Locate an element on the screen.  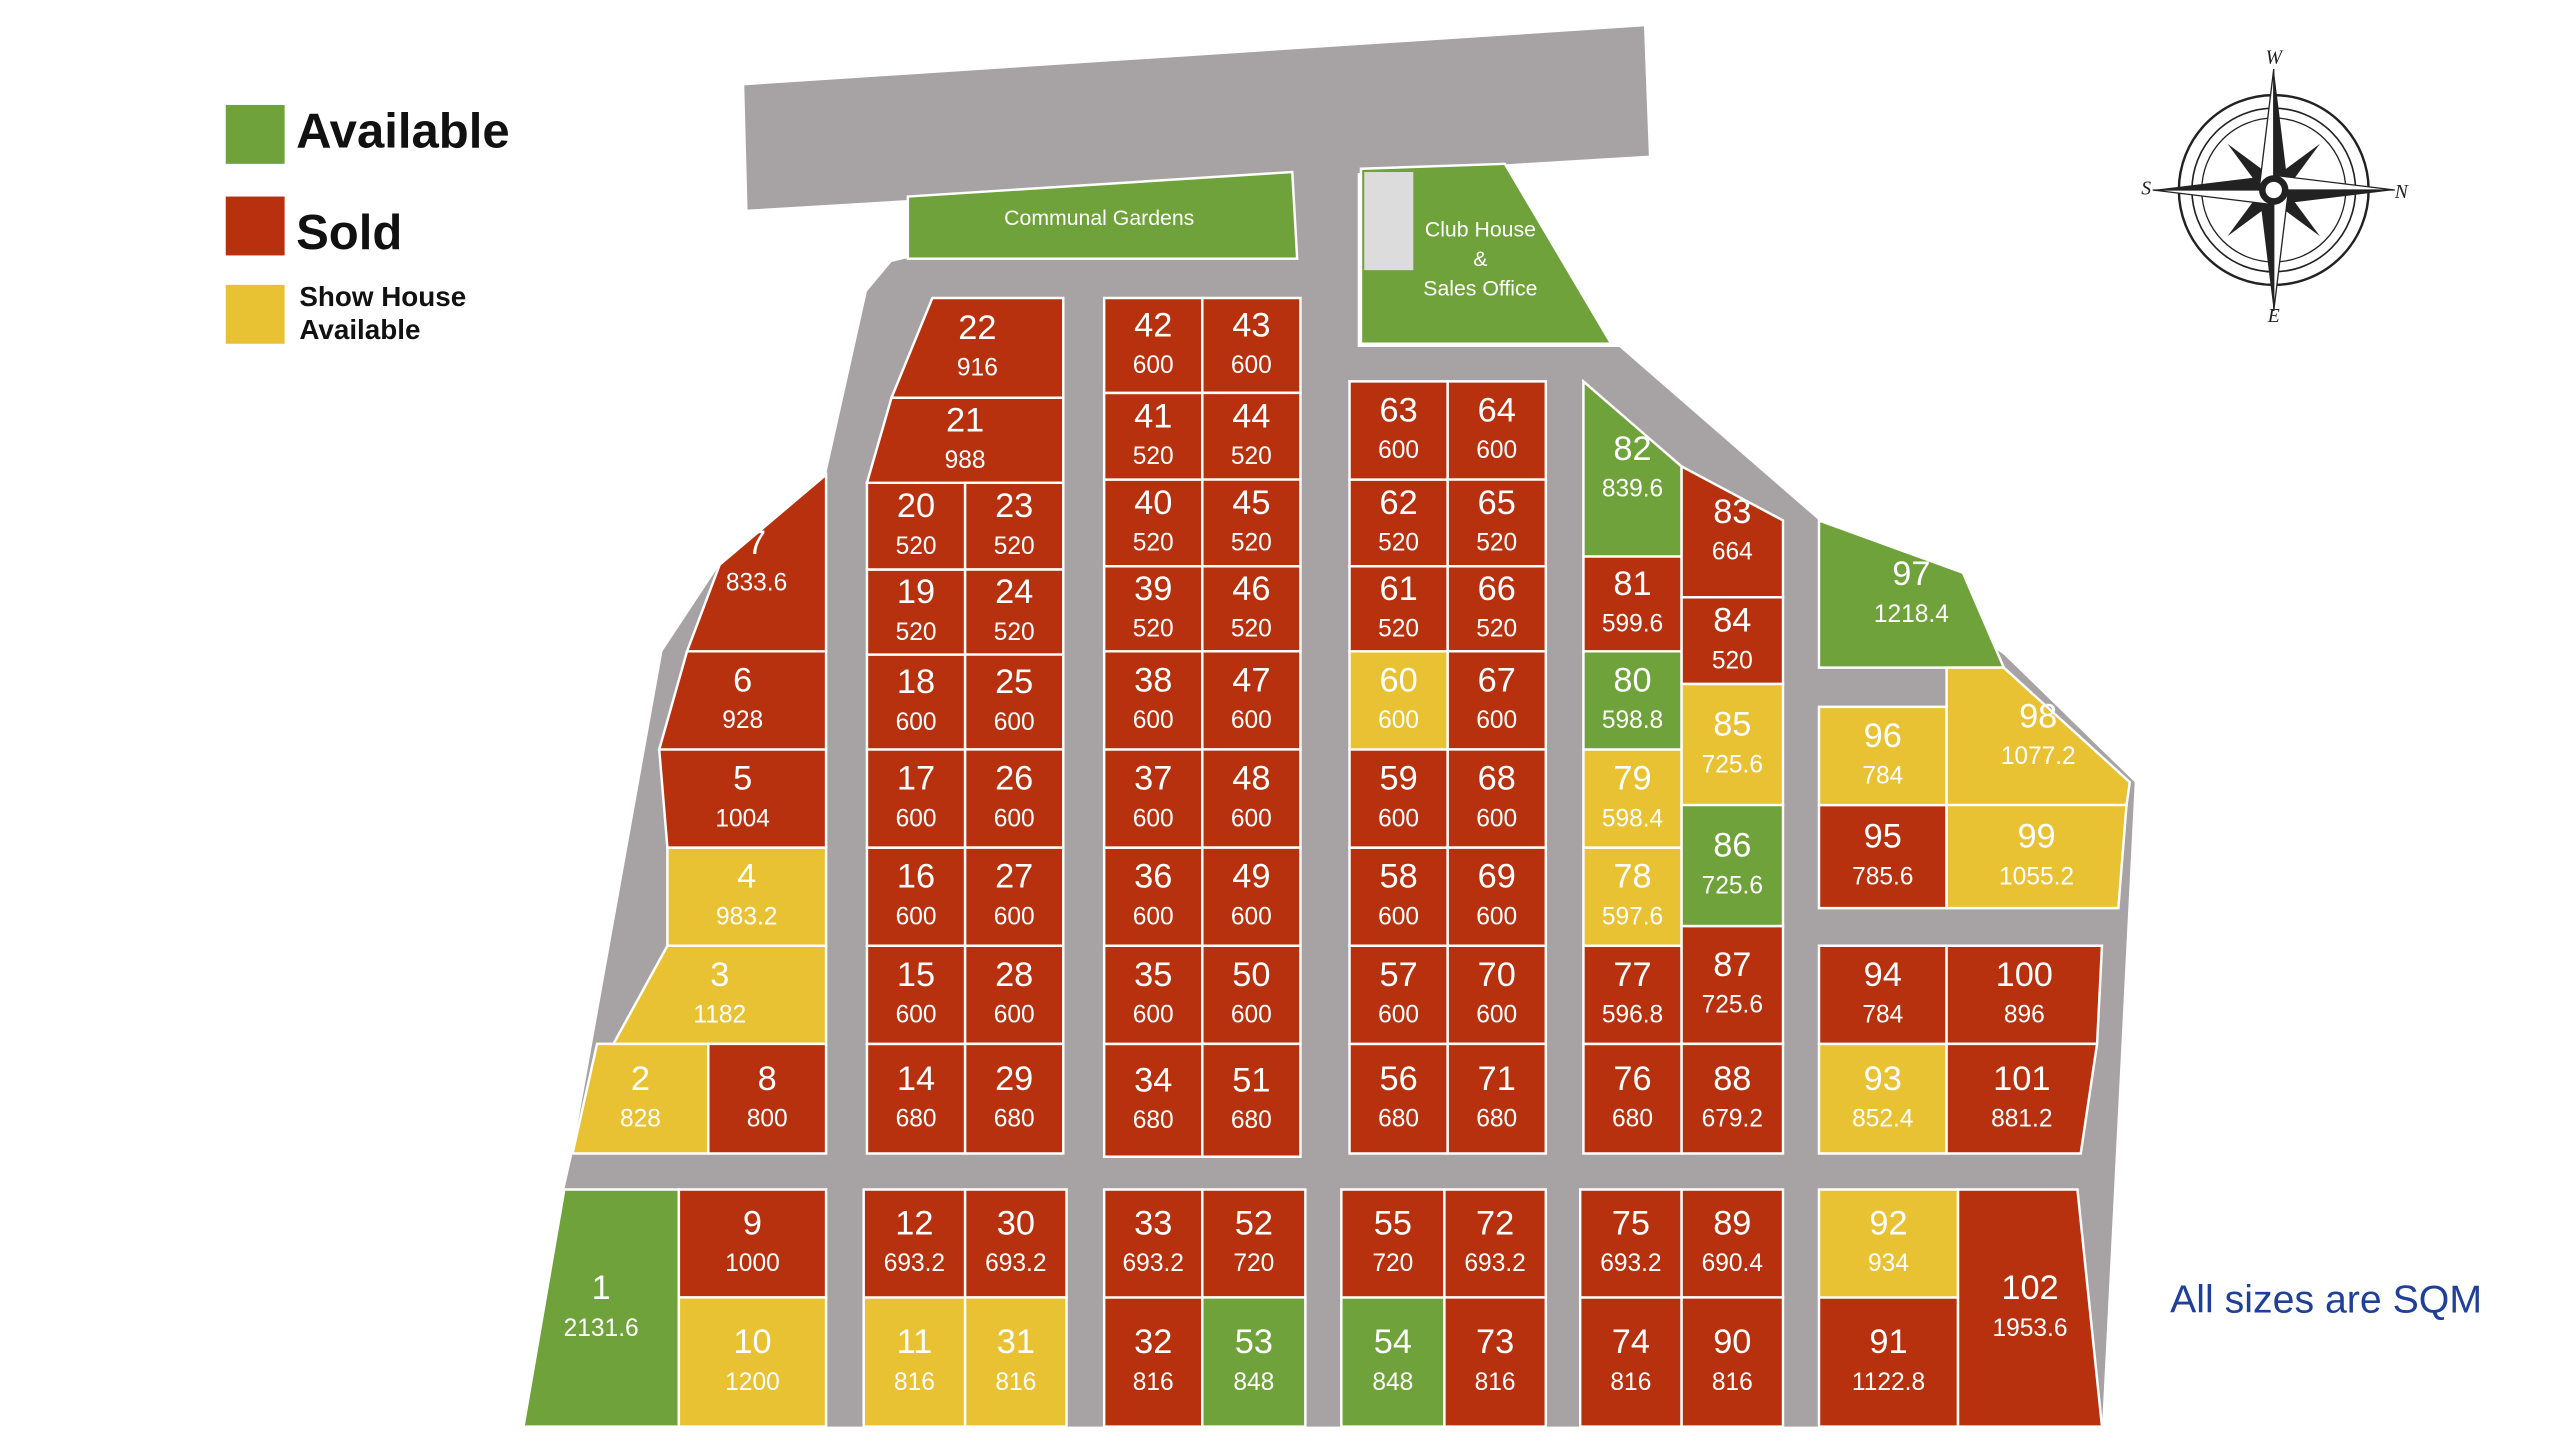
plot-number: 100 is located at coordinates (2024, 975).